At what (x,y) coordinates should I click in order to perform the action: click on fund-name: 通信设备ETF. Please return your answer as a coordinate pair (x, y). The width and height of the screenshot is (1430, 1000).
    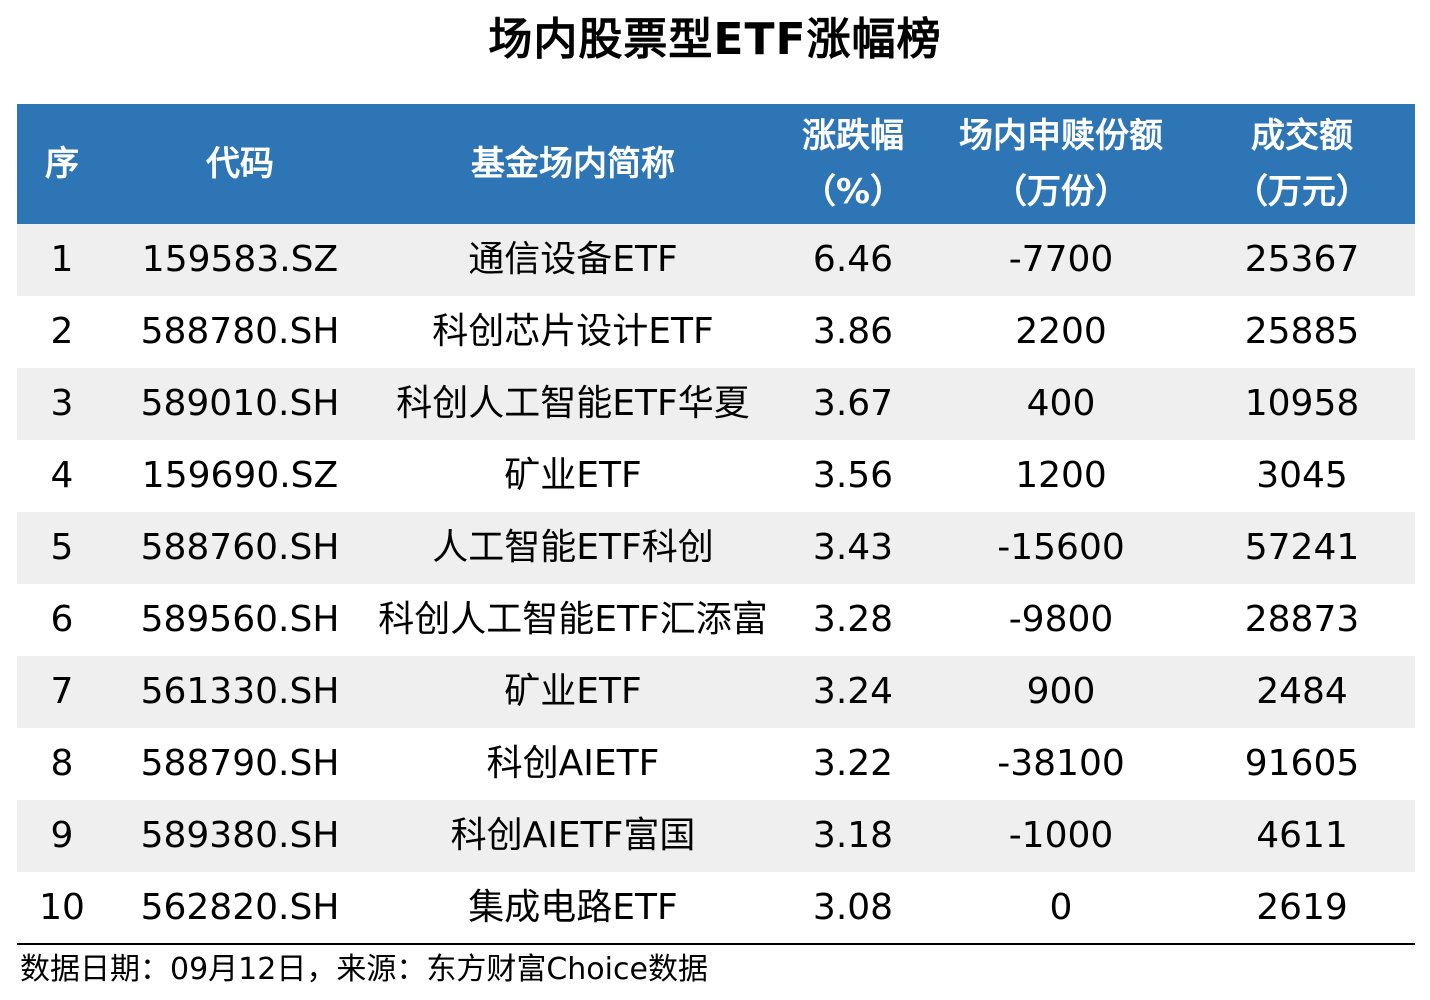
    Looking at the image, I should click on (573, 259).